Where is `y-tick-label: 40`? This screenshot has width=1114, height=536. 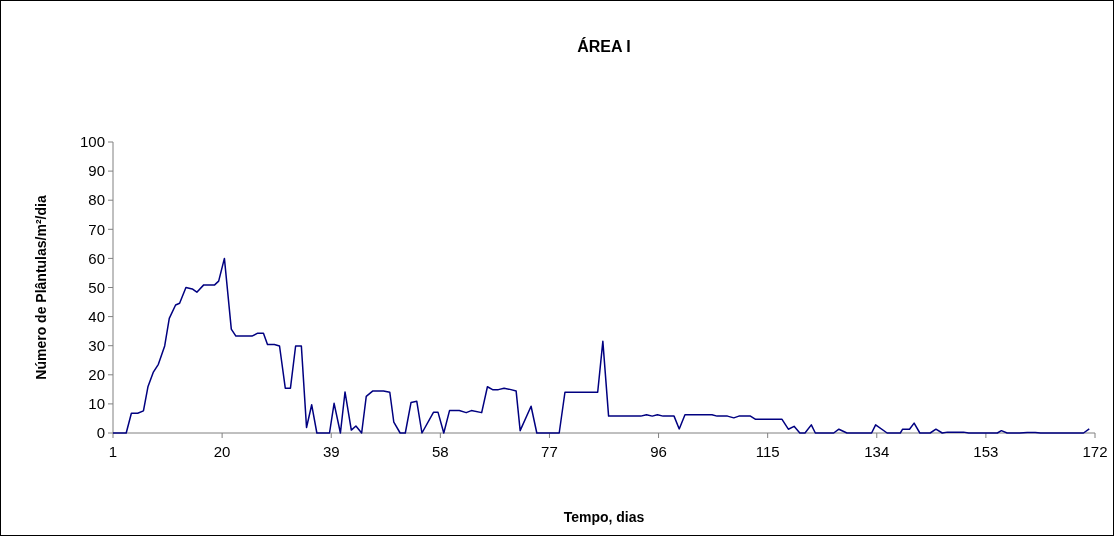
y-tick-label: 40 is located at coordinates (96, 316).